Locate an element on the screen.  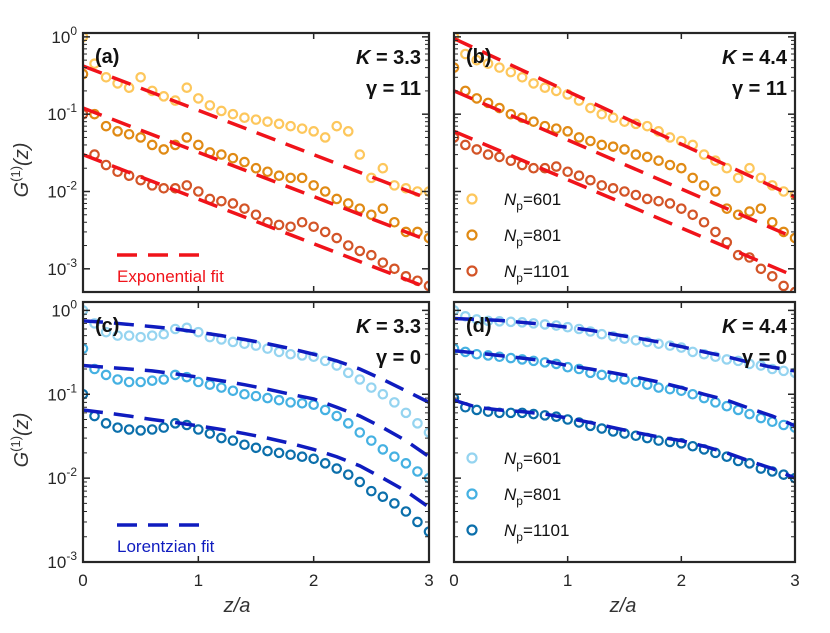
panel-label: (d) is located at coordinates (479, 326).